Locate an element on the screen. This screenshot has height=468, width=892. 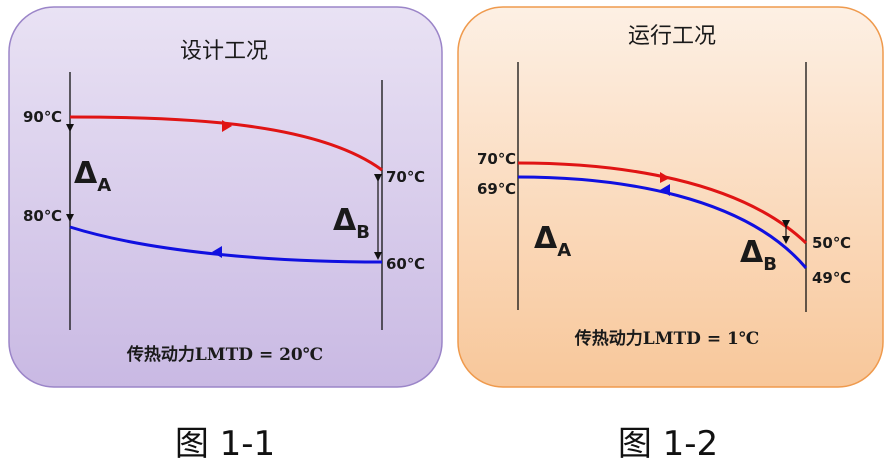
cold-outlet-temp: 69℃ is located at coordinates (496, 189).